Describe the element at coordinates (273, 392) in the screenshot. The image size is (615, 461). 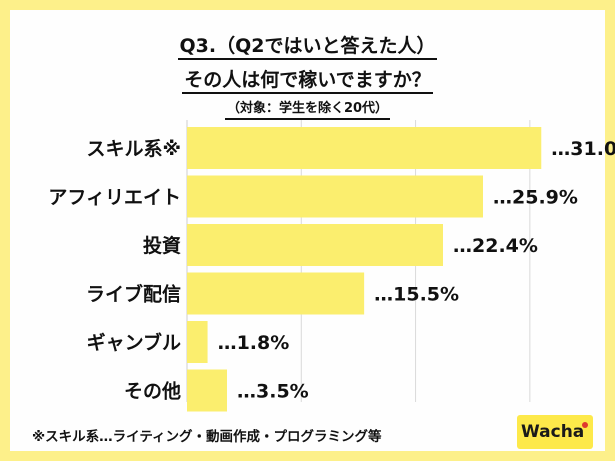
I see `value-label: …3.5%` at that location.